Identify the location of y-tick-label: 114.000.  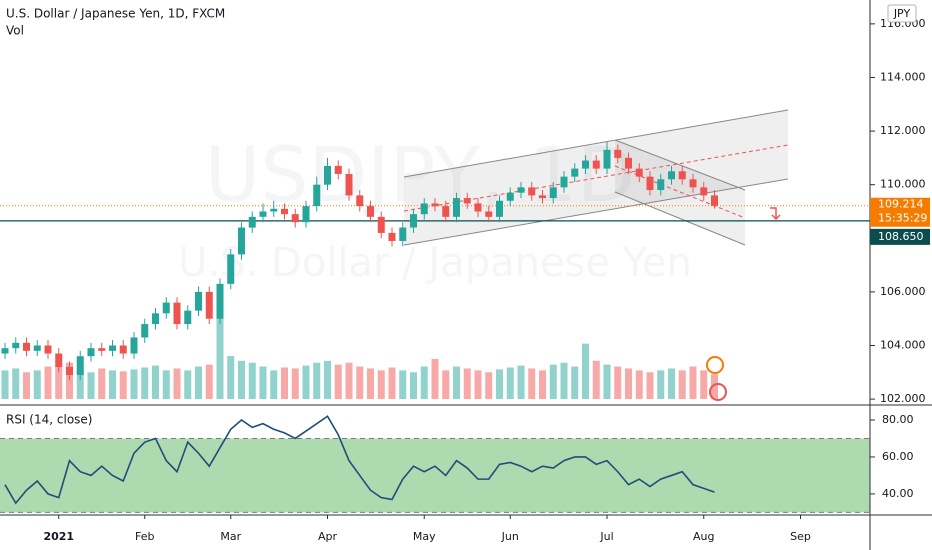
(903, 76).